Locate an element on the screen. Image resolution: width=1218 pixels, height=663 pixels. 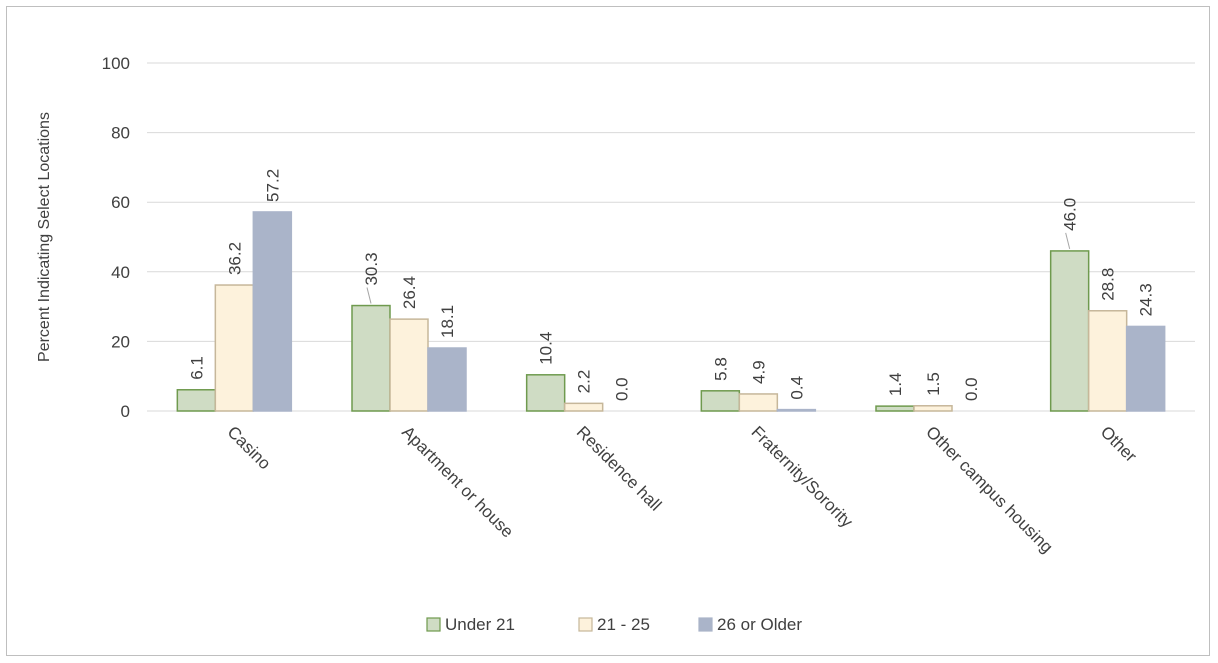
data-label: 28.8 is located at coordinates (1108, 284).